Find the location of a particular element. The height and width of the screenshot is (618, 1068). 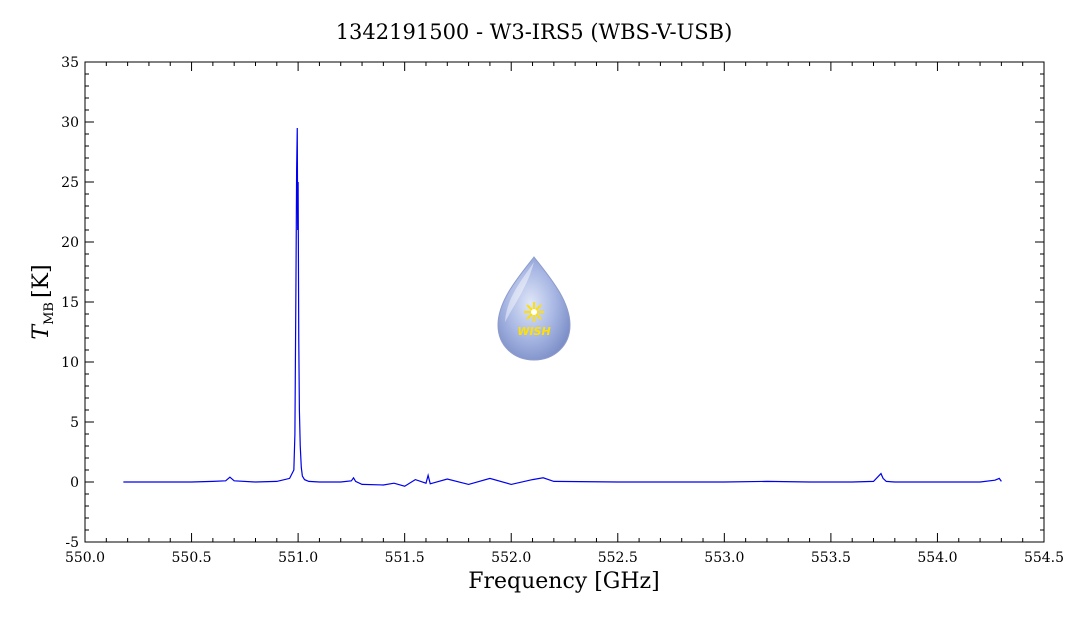

chart-title: 1342191500 - W3-IRS5 (WBS-V-USB) is located at coordinates (534, 32).